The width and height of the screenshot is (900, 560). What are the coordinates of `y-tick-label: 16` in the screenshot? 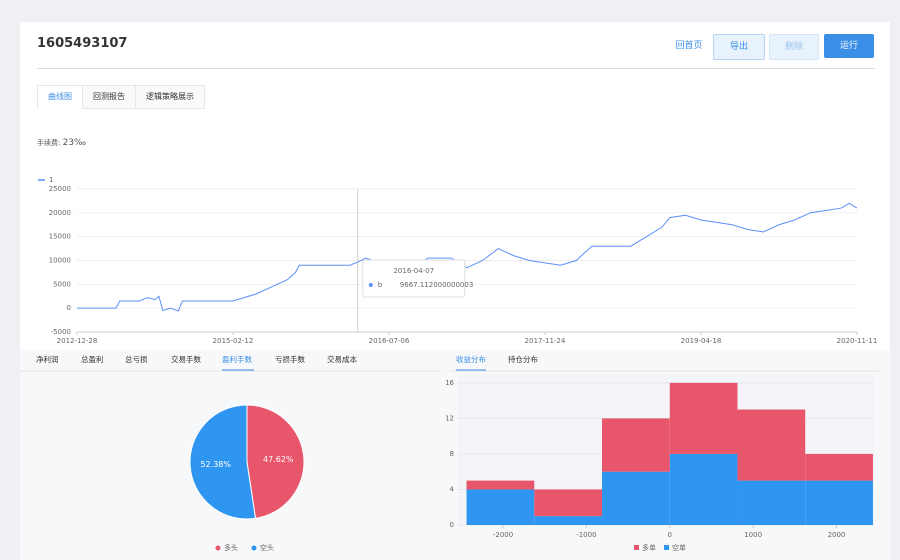 It's located at (449, 383).